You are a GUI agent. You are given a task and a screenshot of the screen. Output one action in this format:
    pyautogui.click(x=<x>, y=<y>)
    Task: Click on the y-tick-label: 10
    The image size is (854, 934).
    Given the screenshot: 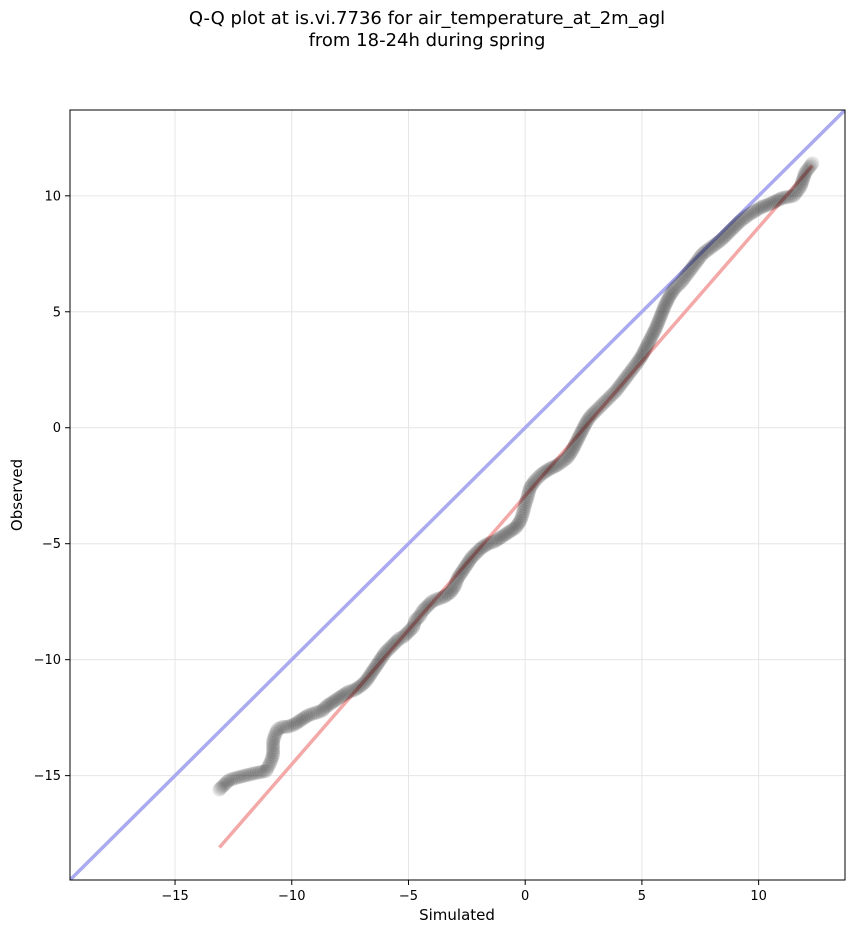 What is the action you would take?
    pyautogui.click(x=52, y=196)
    